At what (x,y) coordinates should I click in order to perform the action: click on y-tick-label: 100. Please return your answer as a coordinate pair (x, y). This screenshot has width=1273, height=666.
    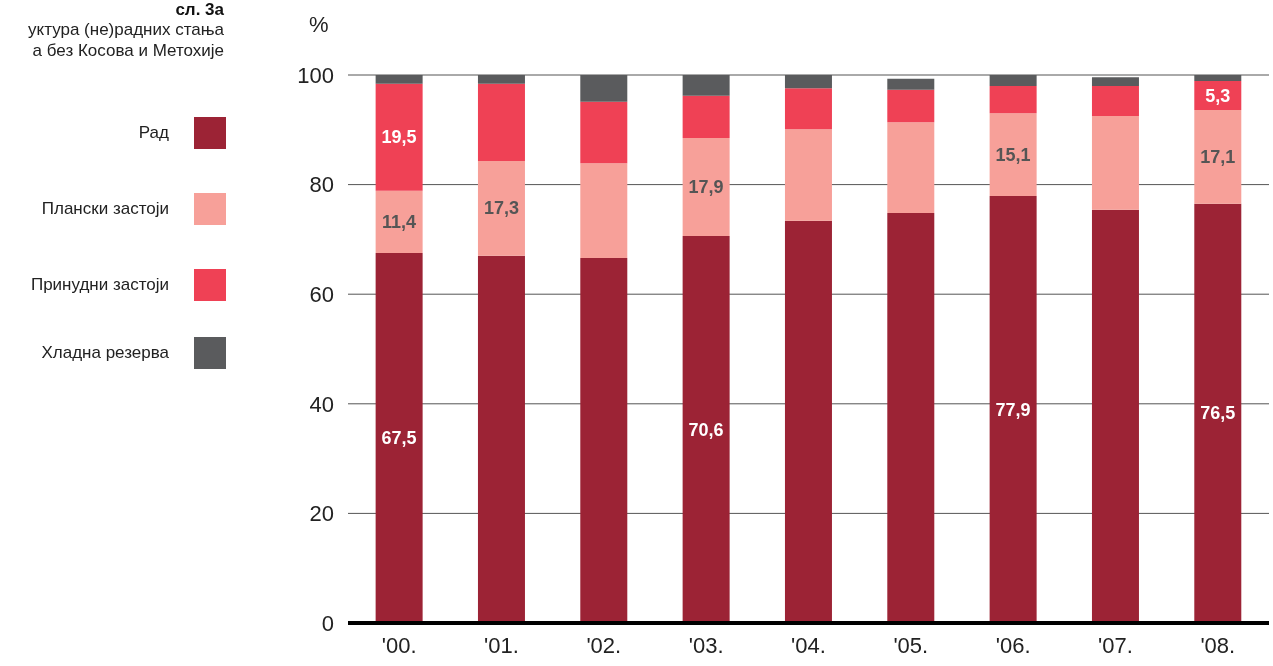
    Looking at the image, I should click on (315, 75).